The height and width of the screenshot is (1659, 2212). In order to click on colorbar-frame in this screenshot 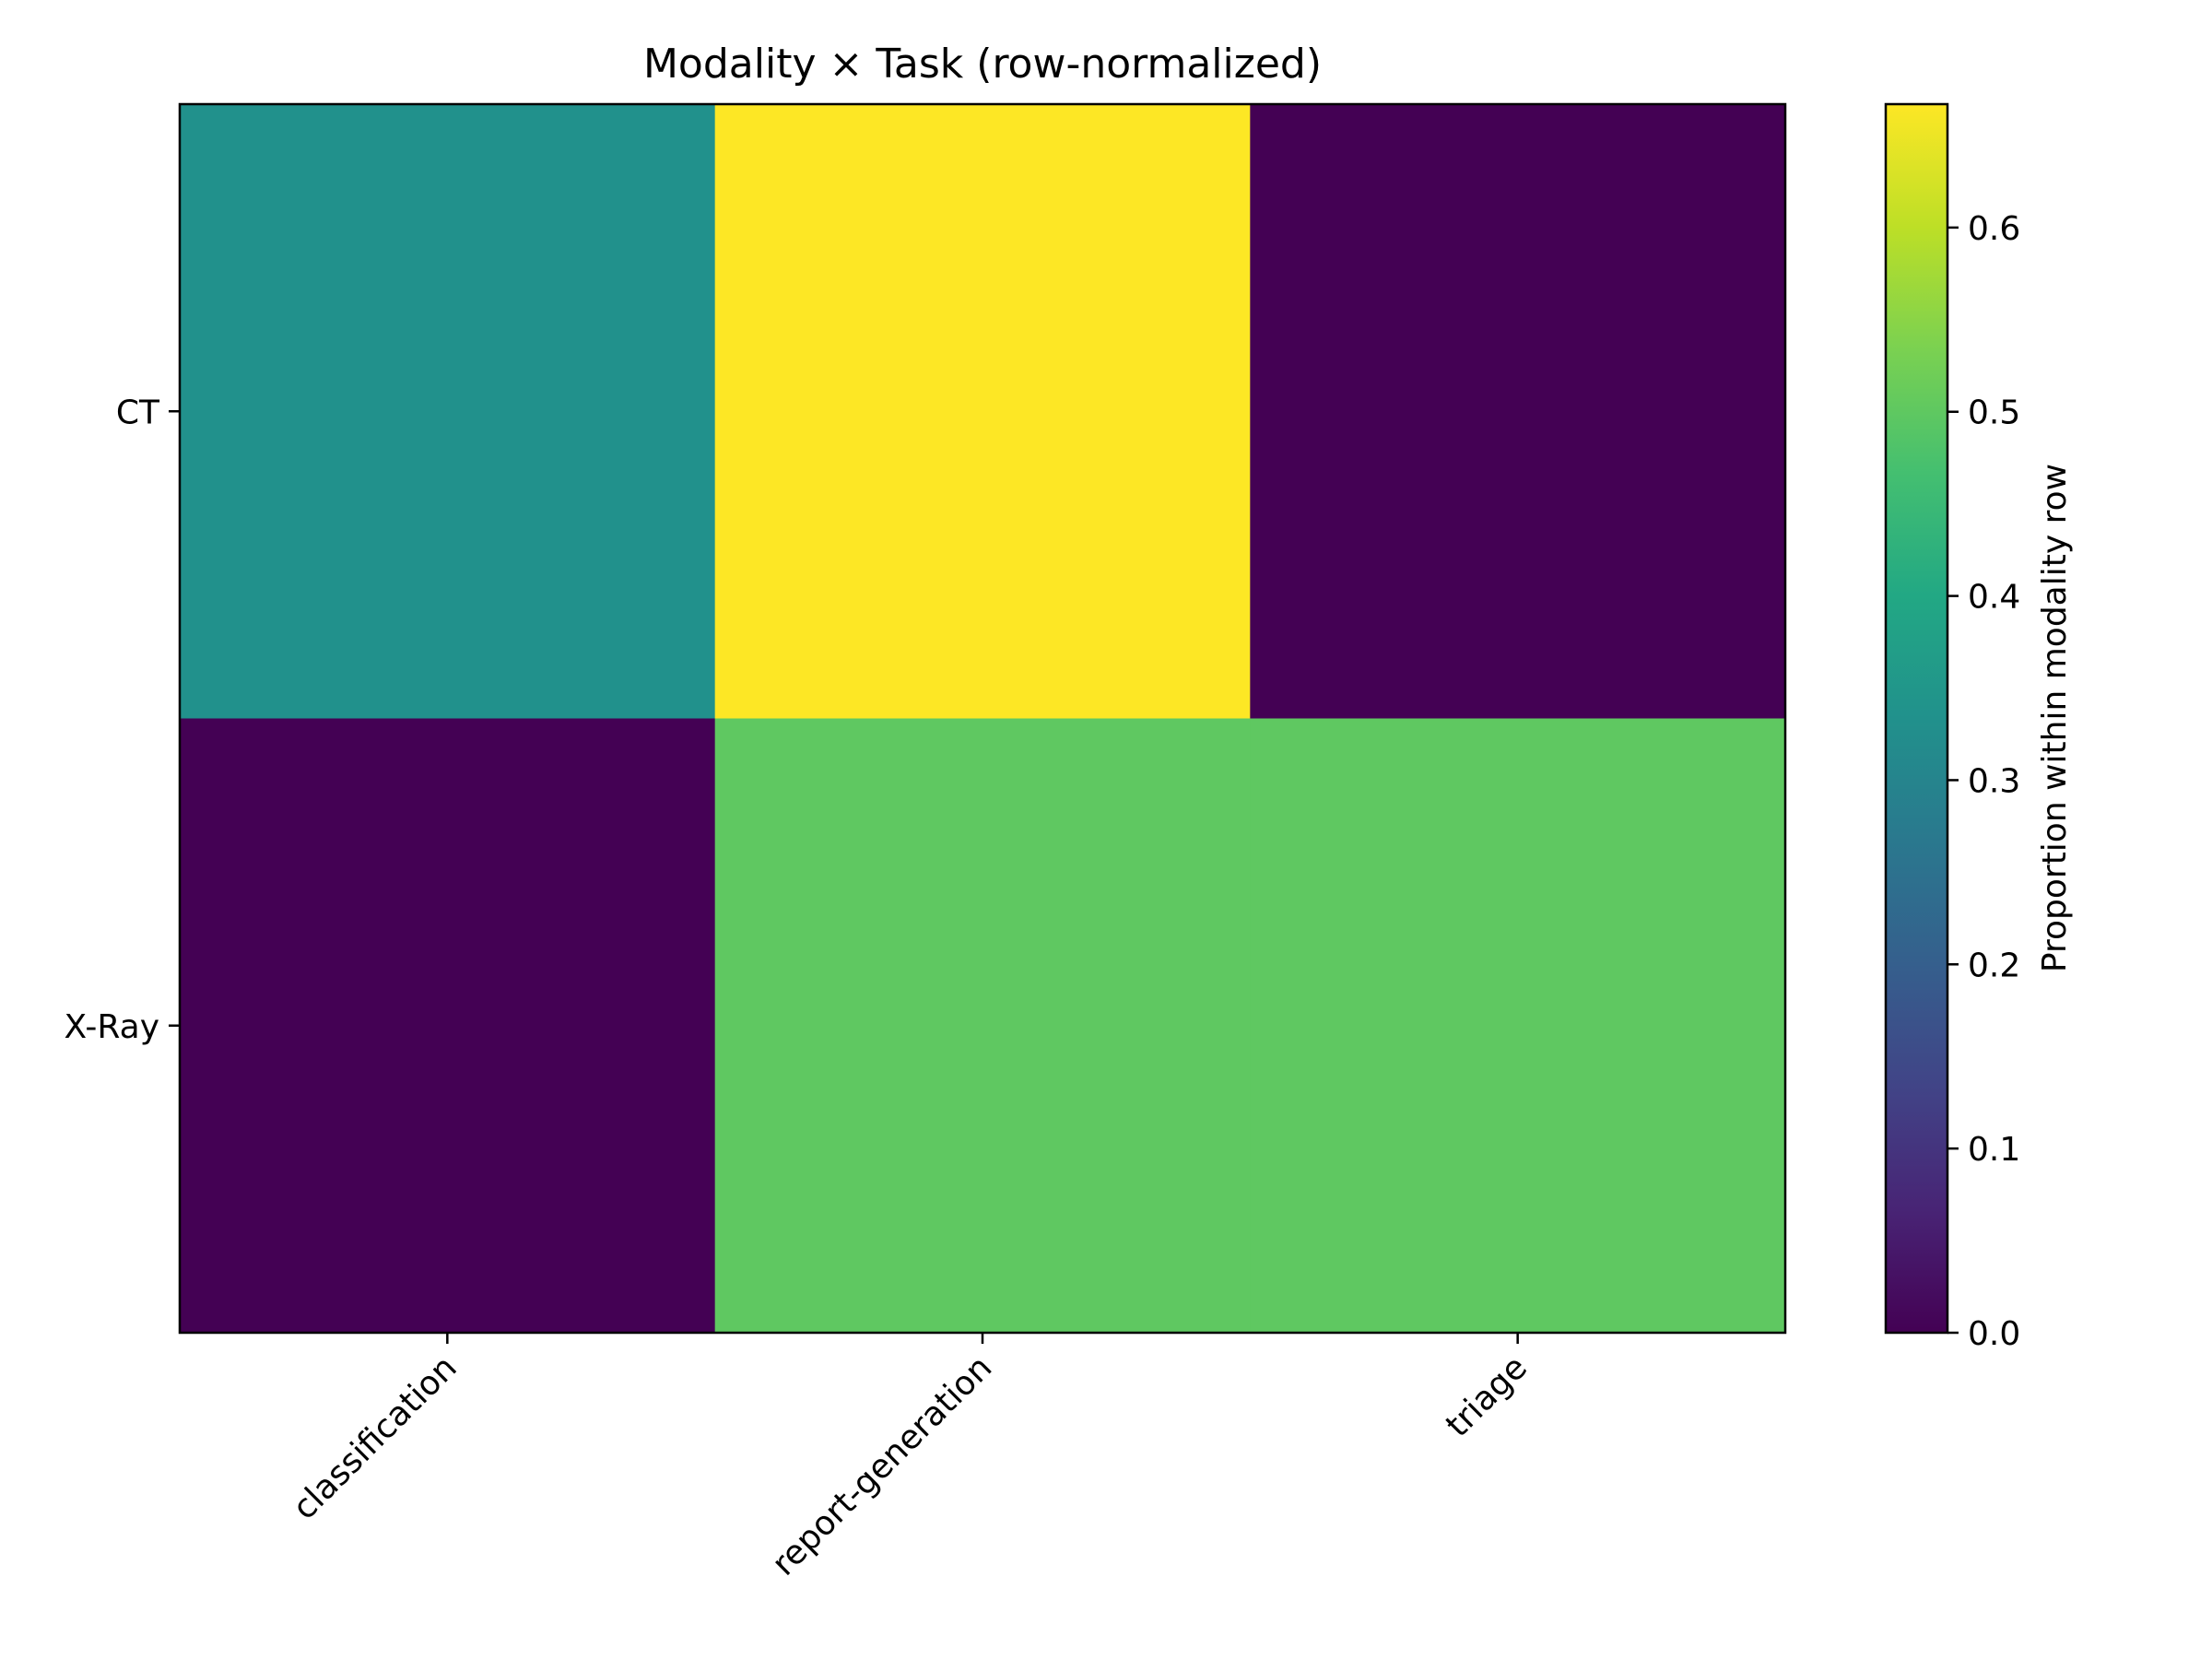, I will do `click(1916, 718)`.